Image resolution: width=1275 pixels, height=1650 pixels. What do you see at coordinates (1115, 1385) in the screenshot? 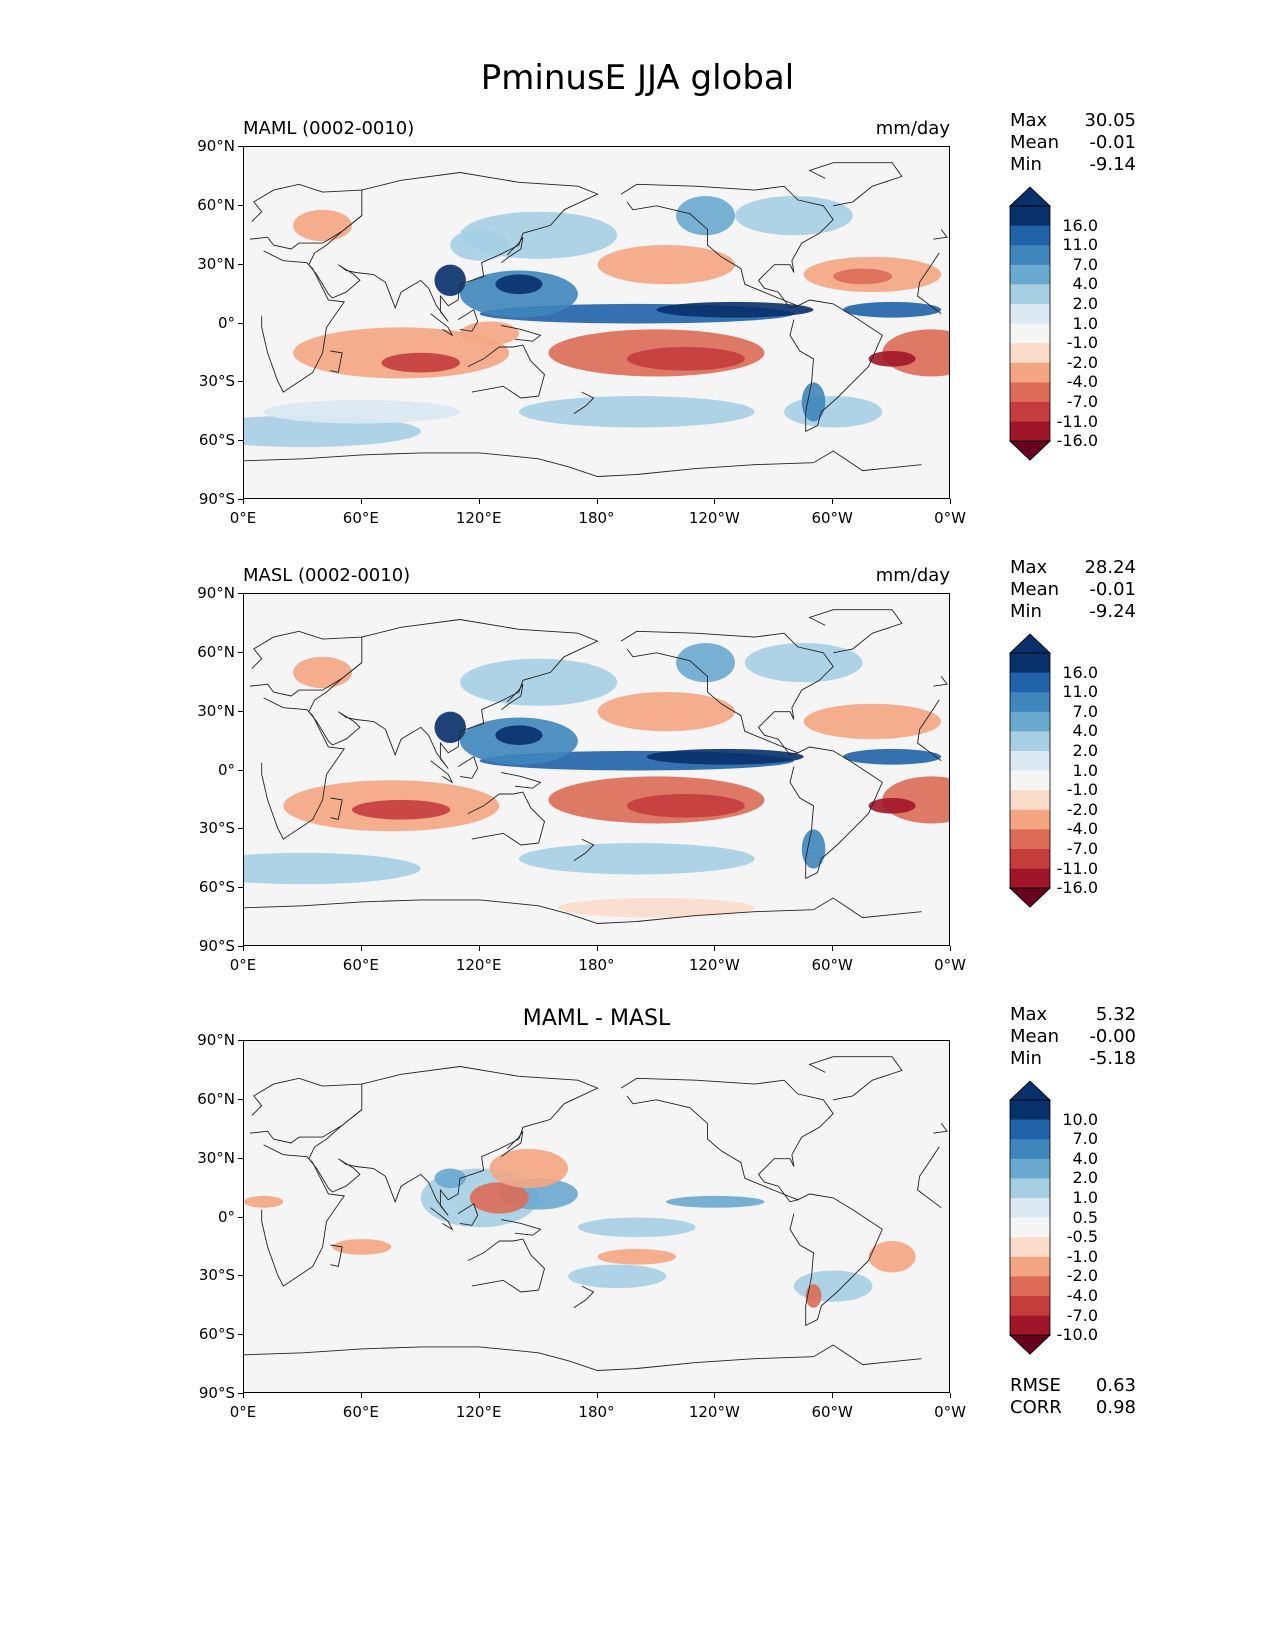
I see `stat-value: 0.63` at bounding box center [1115, 1385].